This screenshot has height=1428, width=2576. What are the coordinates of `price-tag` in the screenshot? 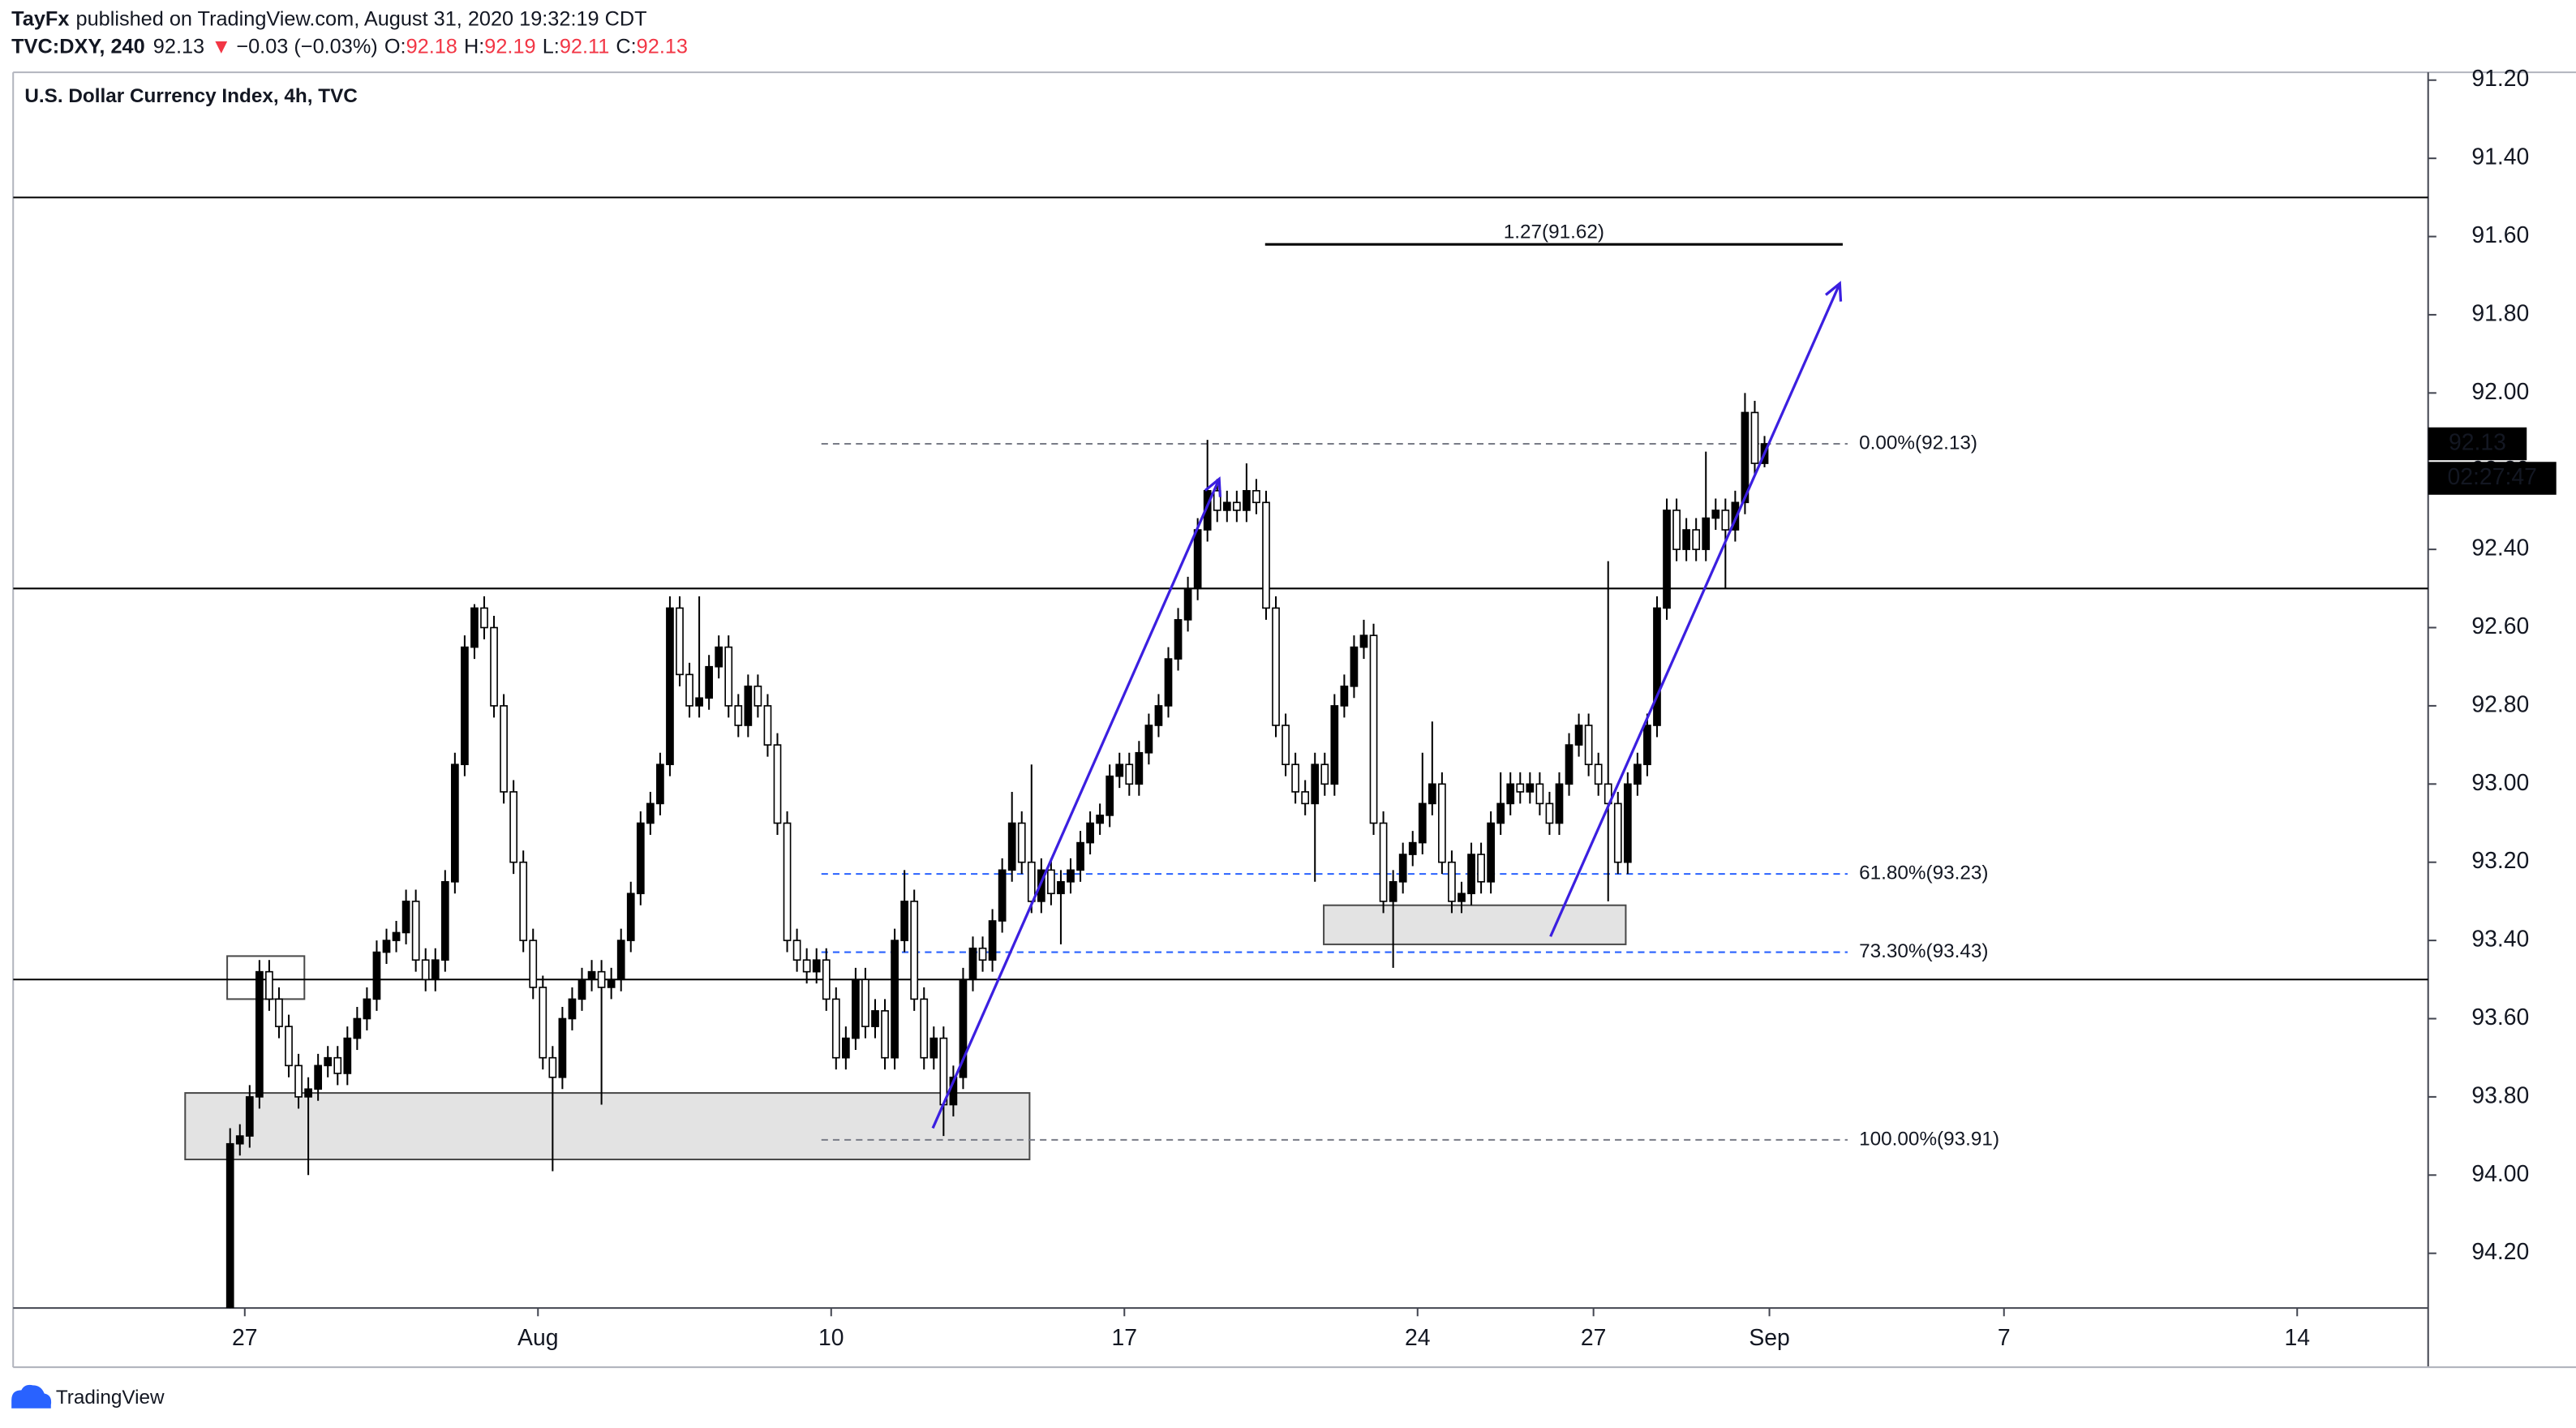 It's located at (2477, 444).